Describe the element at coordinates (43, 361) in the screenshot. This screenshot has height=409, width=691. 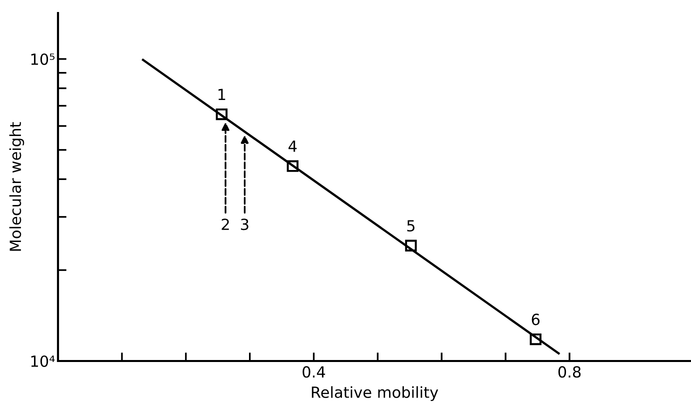
I see `y-tick-label: 10⁴` at that location.